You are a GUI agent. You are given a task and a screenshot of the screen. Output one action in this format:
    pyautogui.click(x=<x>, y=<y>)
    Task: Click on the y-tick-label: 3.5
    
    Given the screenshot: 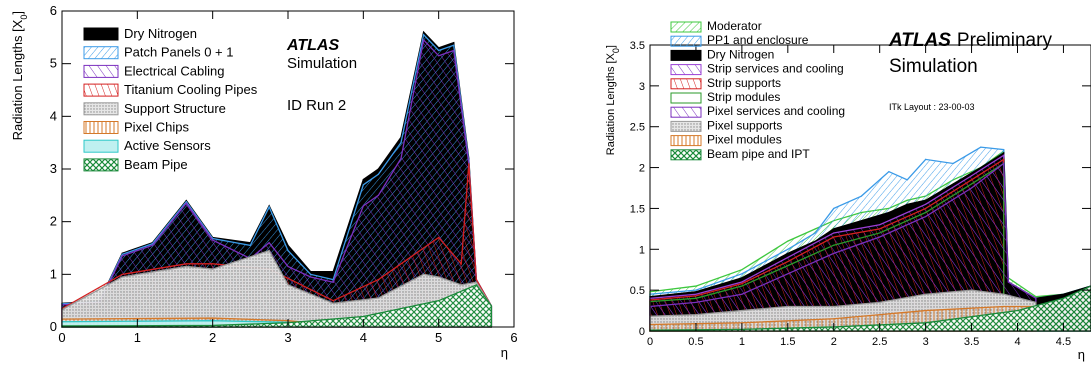 What is the action you would take?
    pyautogui.click(x=637, y=46)
    